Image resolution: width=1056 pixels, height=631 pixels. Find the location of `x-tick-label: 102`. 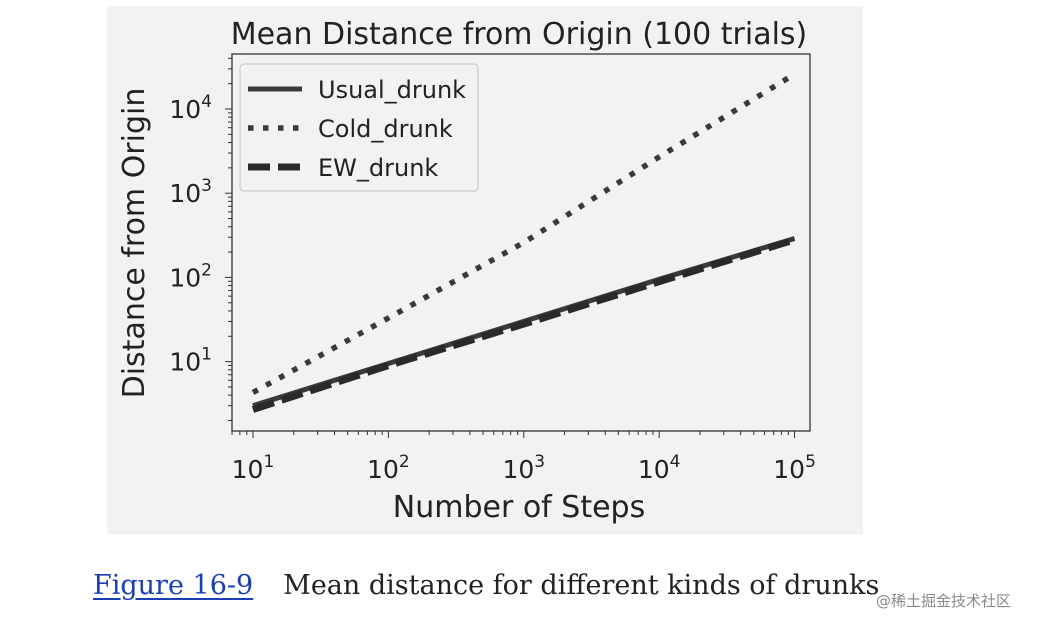

x-tick-label: 102 is located at coordinates (388, 468).